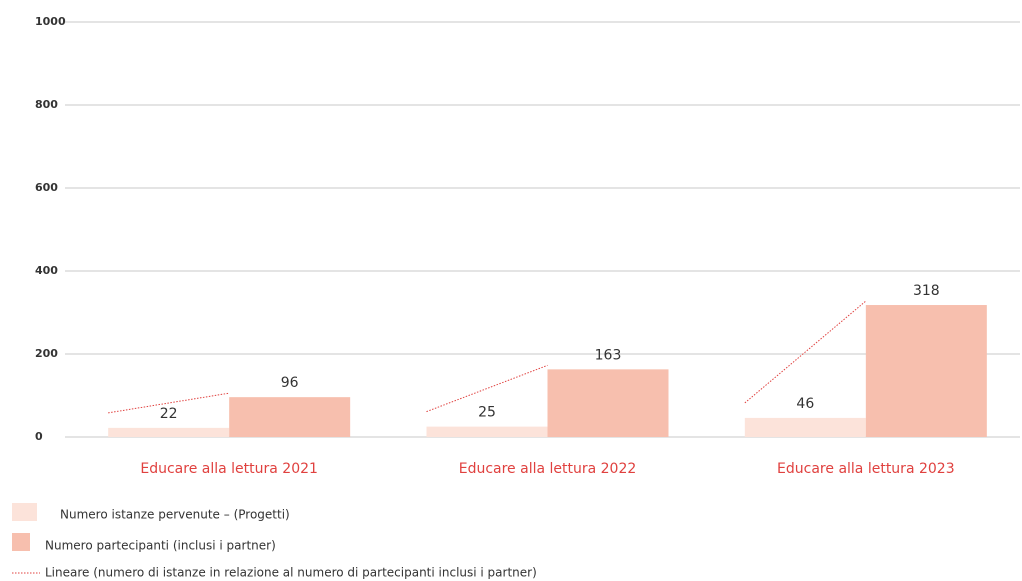 This screenshot has height=581, width=1022. Describe the element at coordinates (46, 270) in the screenshot. I see `y-tick-label: 400` at that location.